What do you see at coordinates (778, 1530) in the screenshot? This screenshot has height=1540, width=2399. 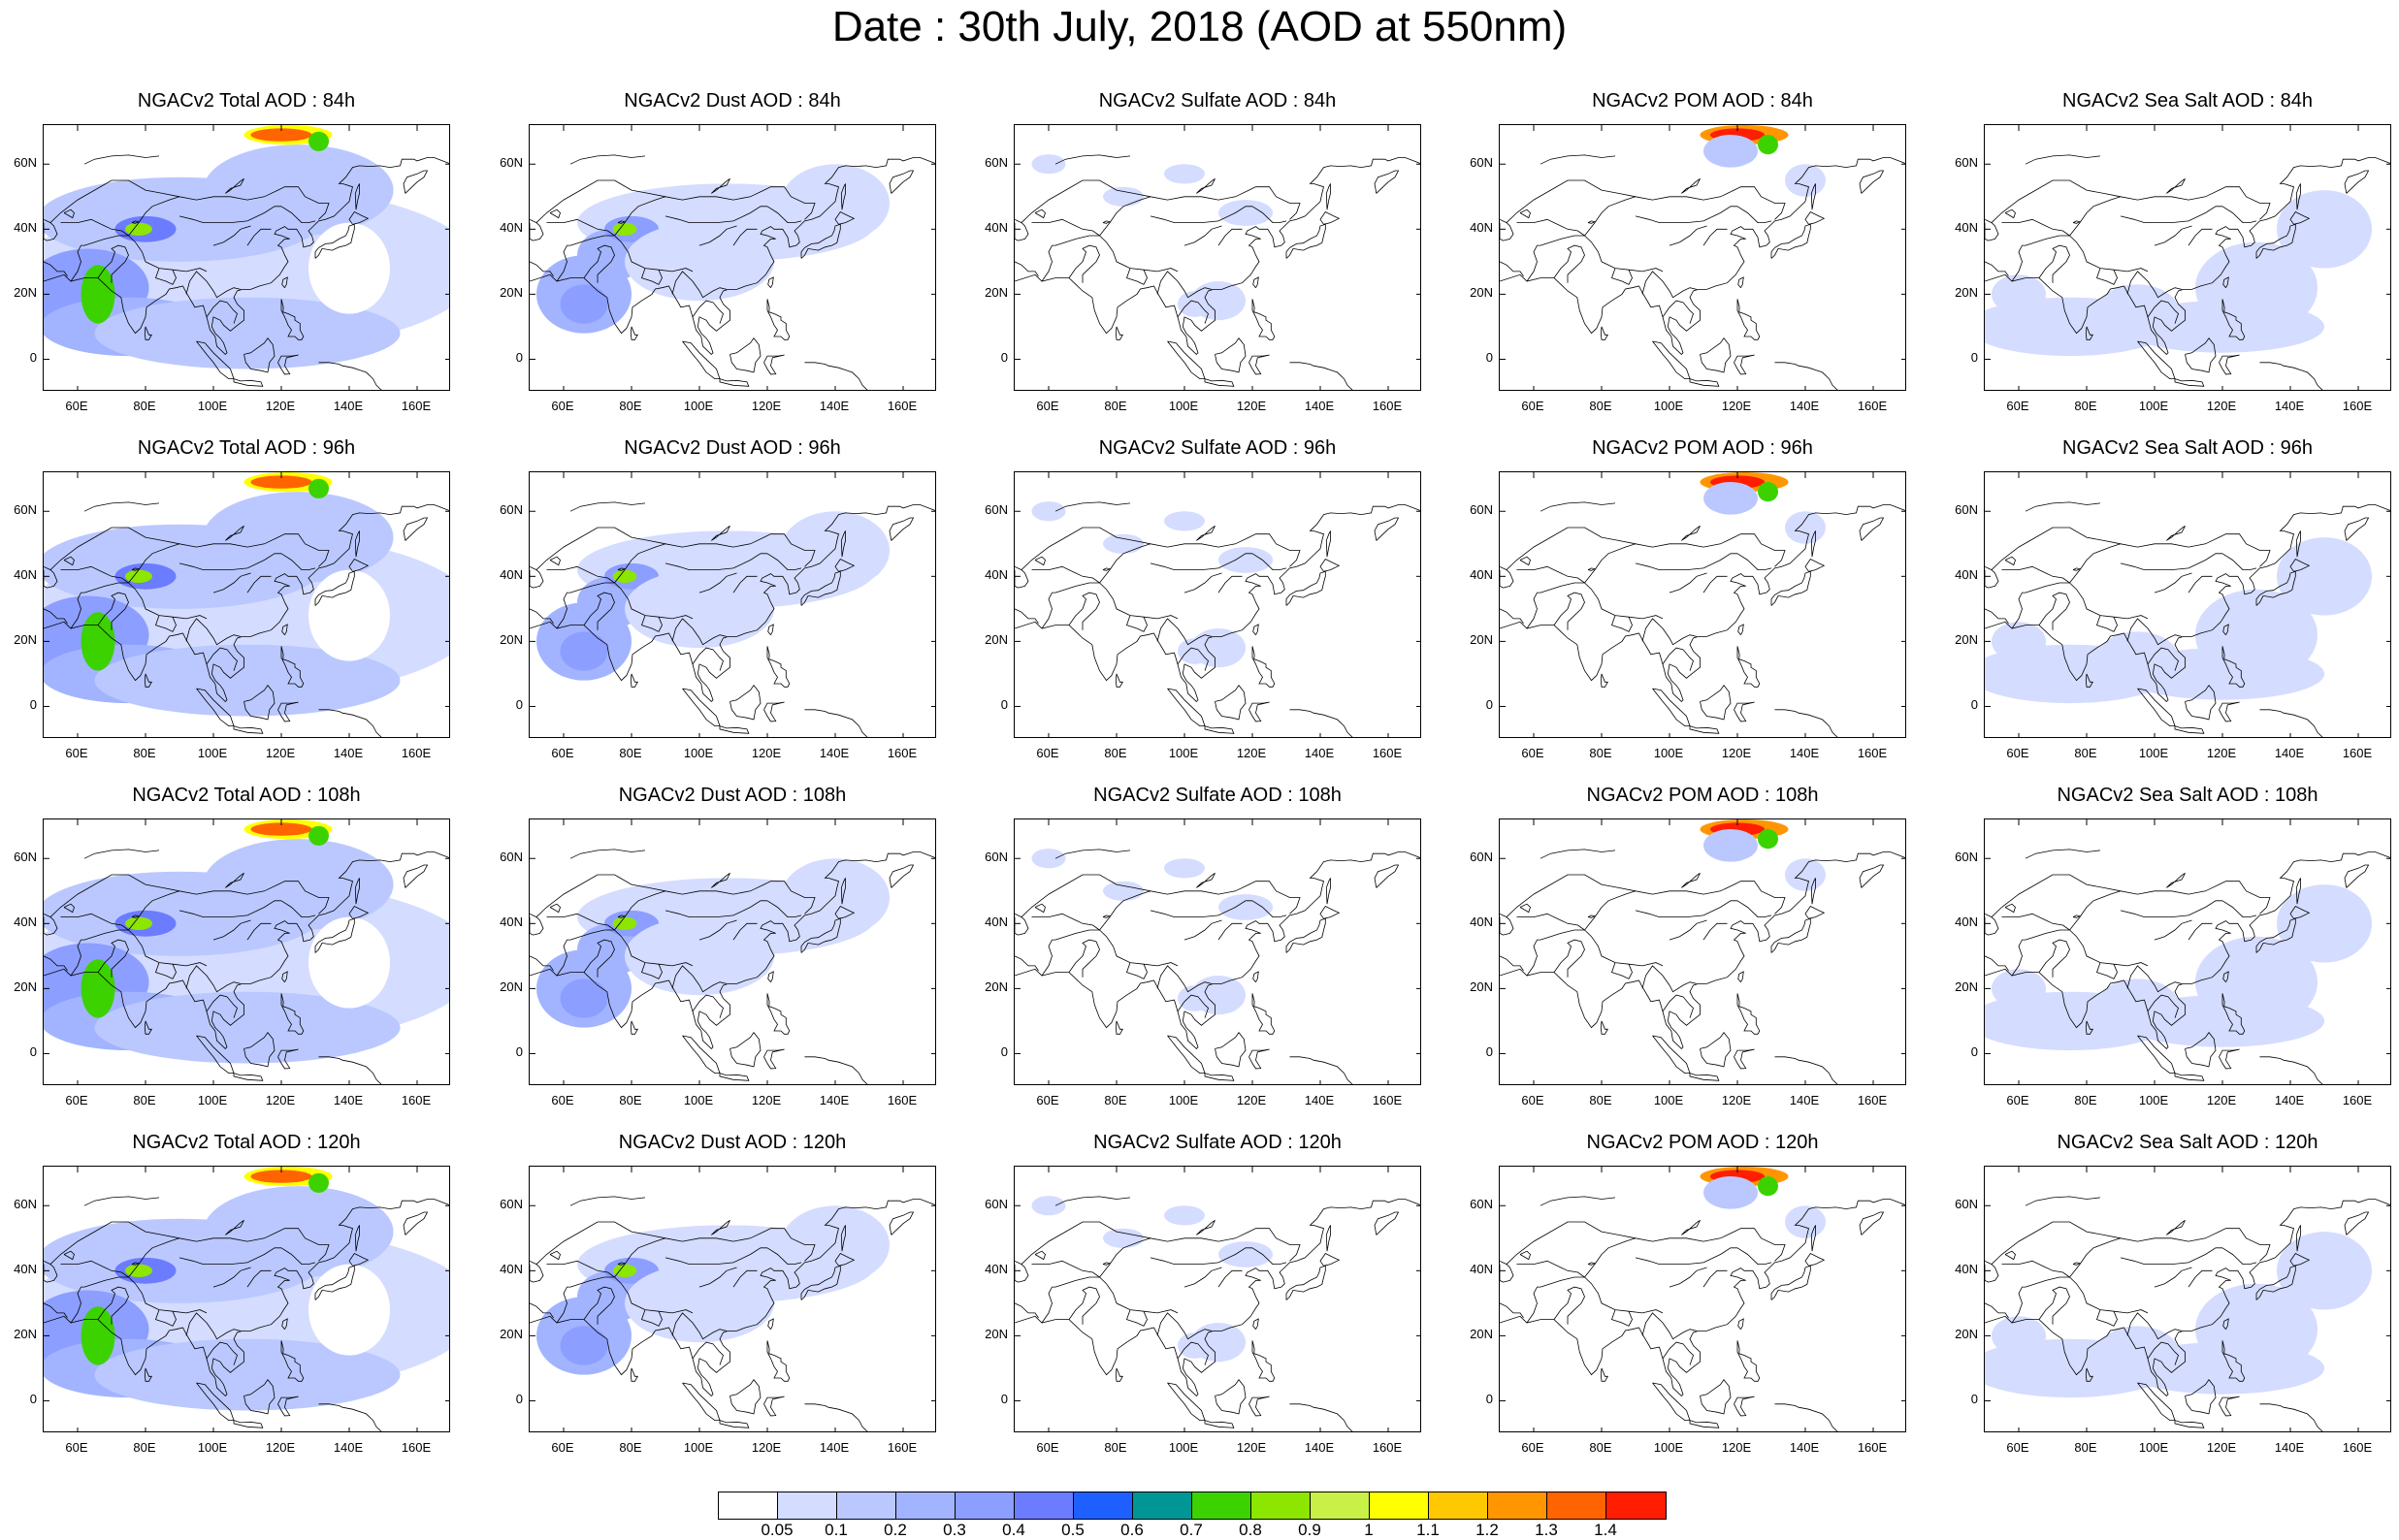 I see `colorbar-label: 0.05` at bounding box center [778, 1530].